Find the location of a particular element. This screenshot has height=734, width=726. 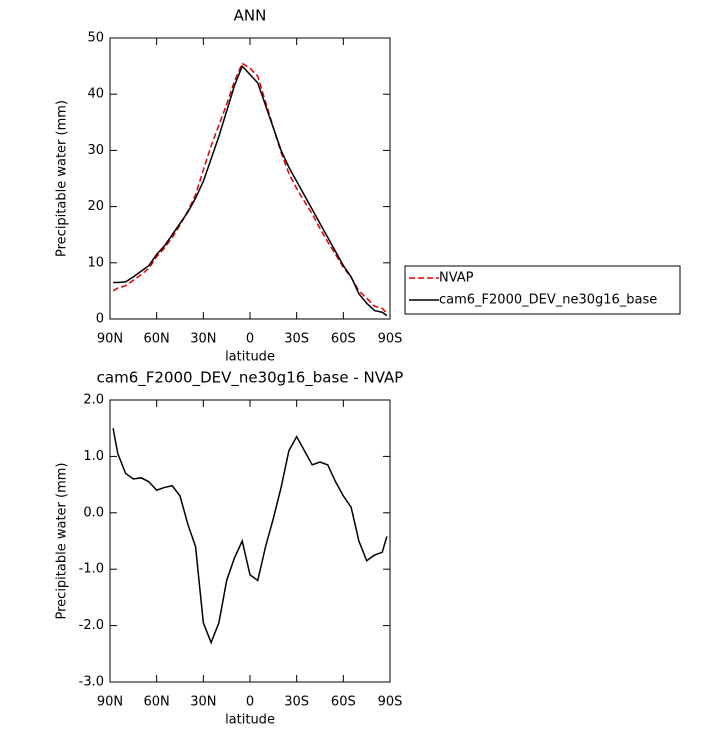

legend-label: NVAP is located at coordinates (456, 278).